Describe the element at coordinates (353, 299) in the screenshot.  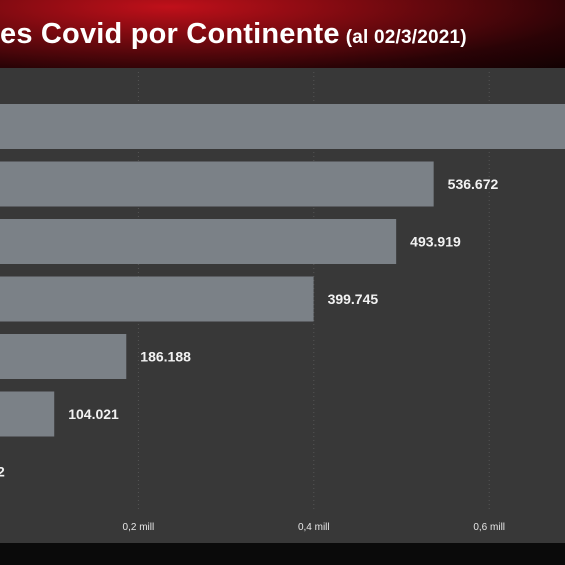
I see `data-label-4: 399.745` at that location.